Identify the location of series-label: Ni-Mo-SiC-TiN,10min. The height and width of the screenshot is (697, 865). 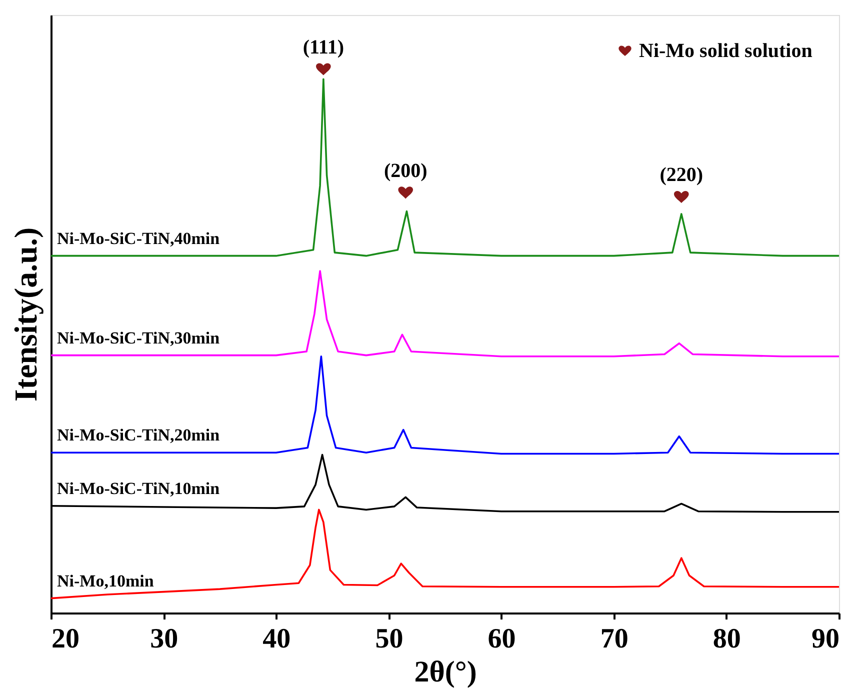
(138, 488).